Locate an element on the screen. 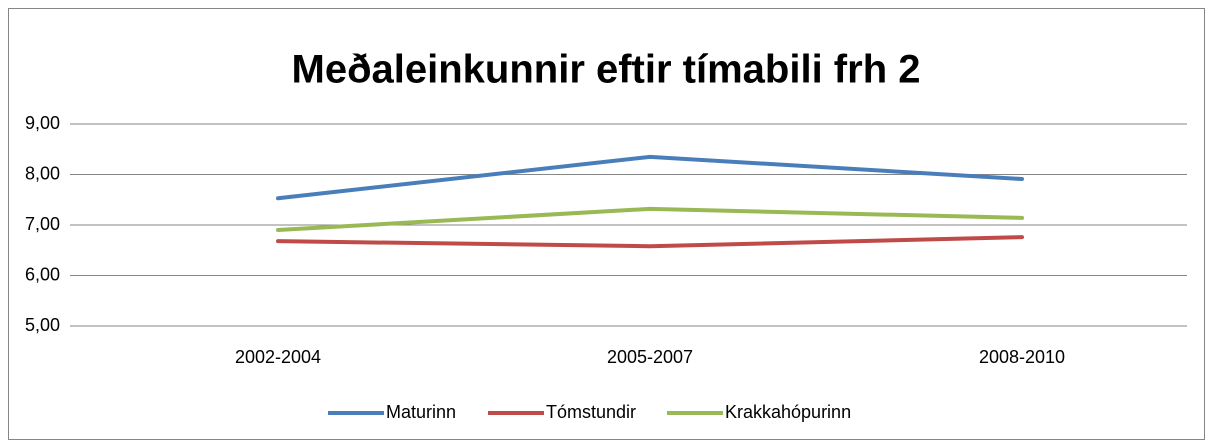 The image size is (1213, 448). chart-title: Meðaleinkunnir eftir tímabili frh 2 is located at coordinates (606, 70).